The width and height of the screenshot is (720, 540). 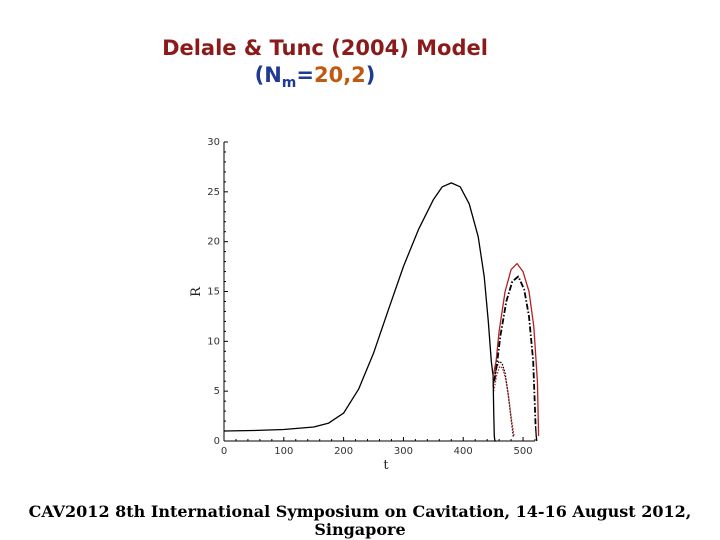 I want to click on subtitle-close-paren: ), so click(x=370, y=75).